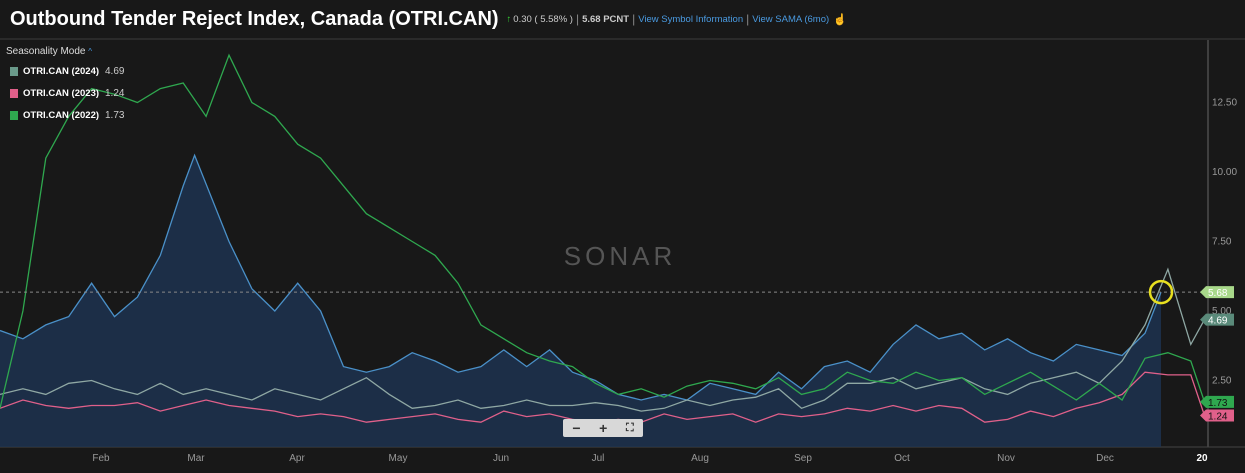  Describe the element at coordinates (509, 19) in the screenshot. I see `arrow-up-icon: ↑` at that location.